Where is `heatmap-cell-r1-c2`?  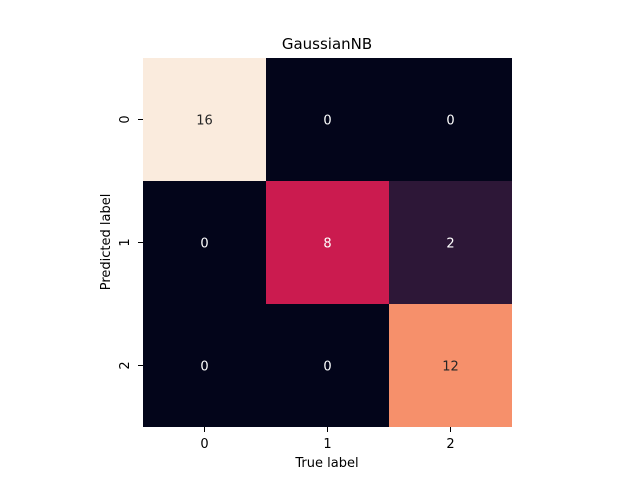
heatmap-cell-r1-c2 is located at coordinates (450, 242).